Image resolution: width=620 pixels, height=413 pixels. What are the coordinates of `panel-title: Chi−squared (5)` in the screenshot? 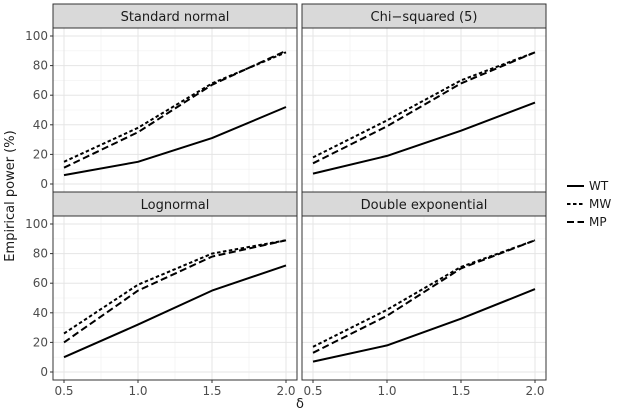 It's located at (424, 17).